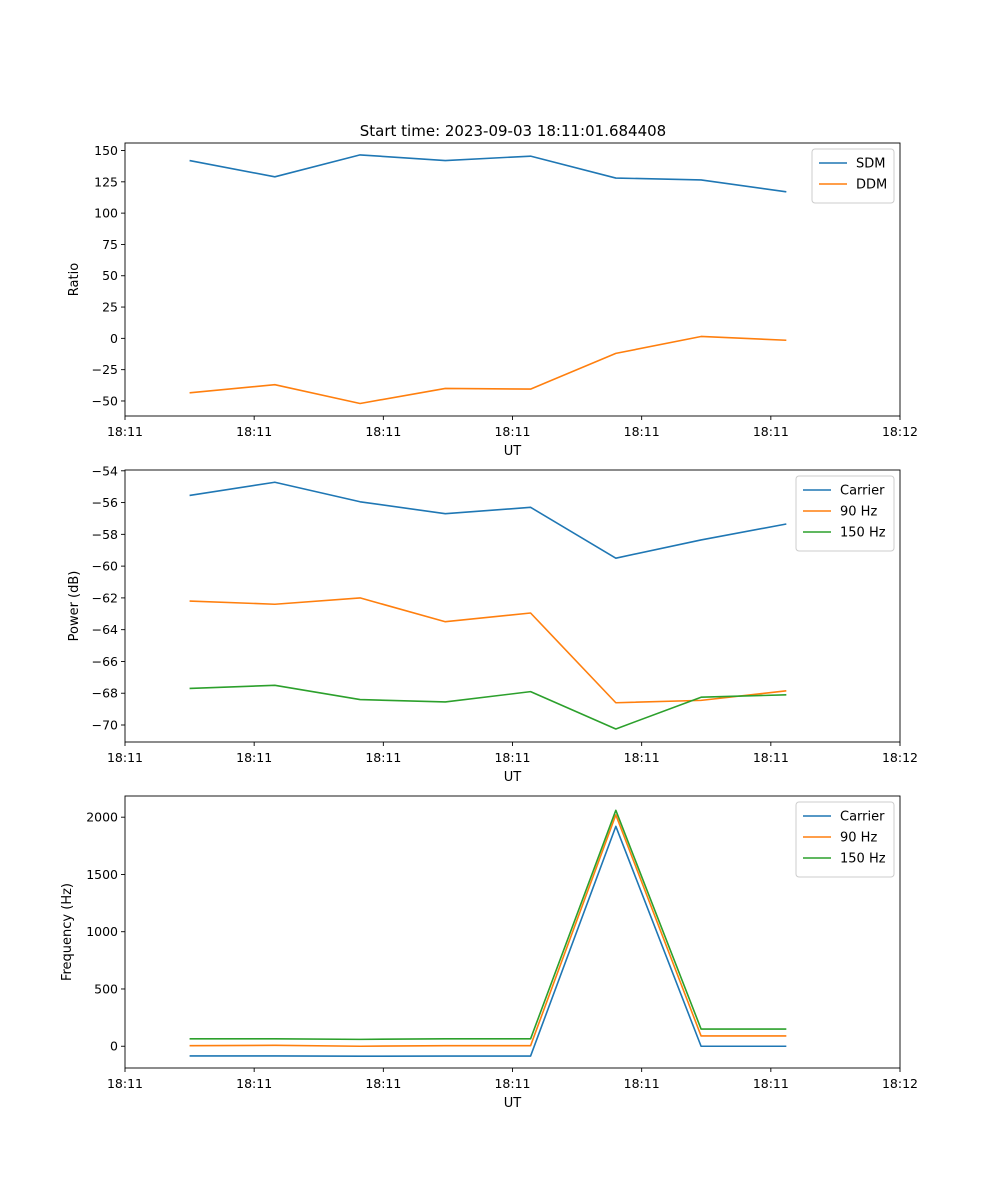 This screenshot has width=1000, height=1200. I want to click on y-tick-label: −58, so click(105, 534).